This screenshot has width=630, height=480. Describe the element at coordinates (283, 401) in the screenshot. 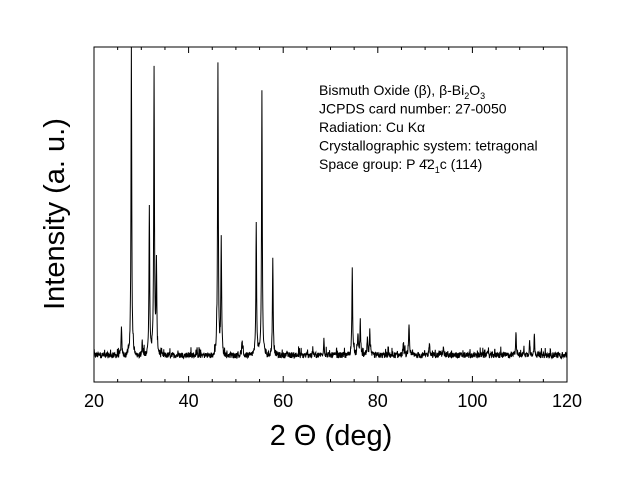

I see `x-tick-label: 60` at that location.